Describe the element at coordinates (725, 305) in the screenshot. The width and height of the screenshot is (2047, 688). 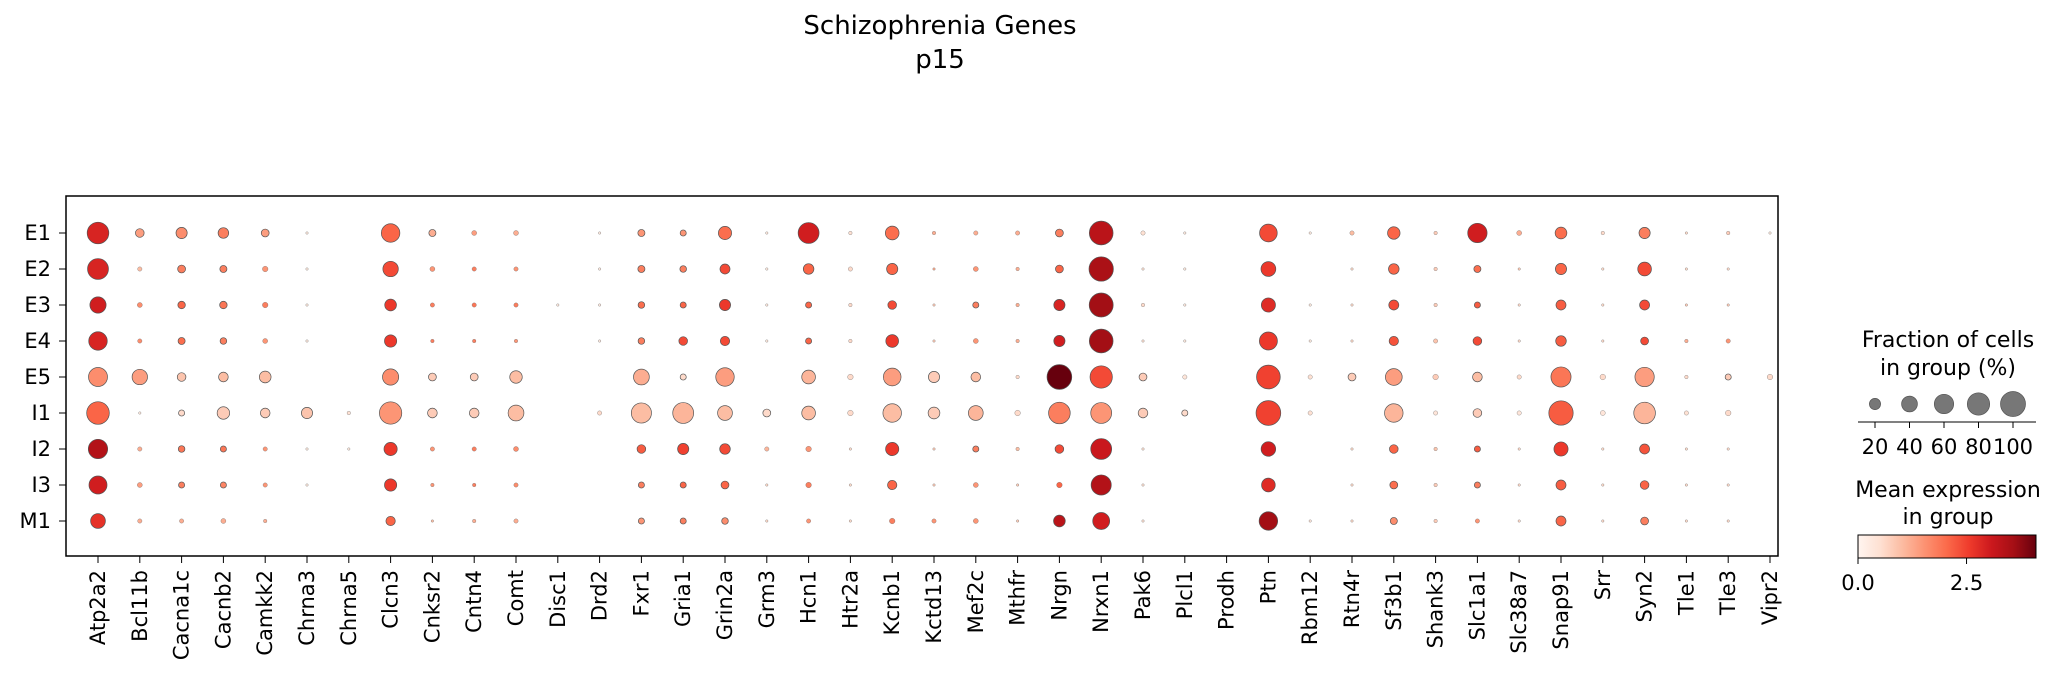
I see `dot-e3-grin2a` at that location.